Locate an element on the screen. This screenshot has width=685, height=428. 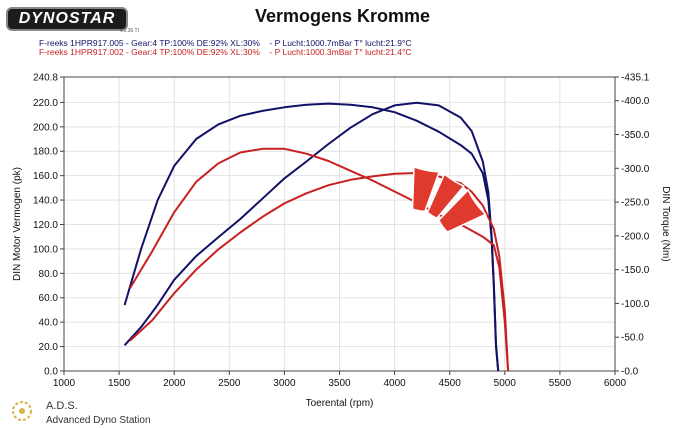
x-tick-label: 2000 is located at coordinates (174, 383).